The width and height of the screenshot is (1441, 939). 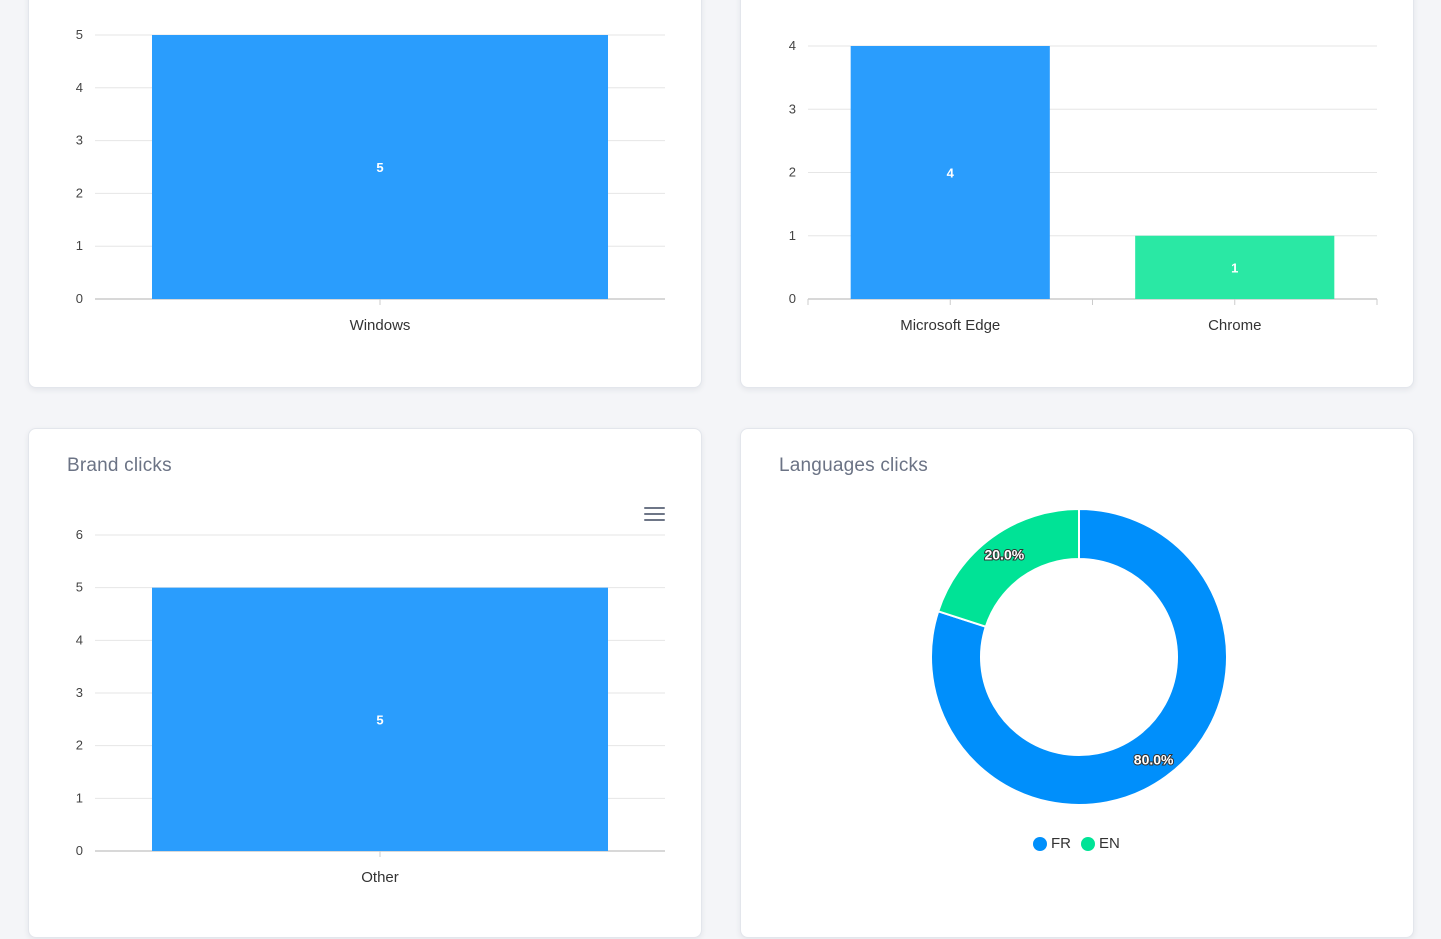 What do you see at coordinates (950, 325) in the screenshot?
I see `x-category-label: Microsoft Edge` at bounding box center [950, 325].